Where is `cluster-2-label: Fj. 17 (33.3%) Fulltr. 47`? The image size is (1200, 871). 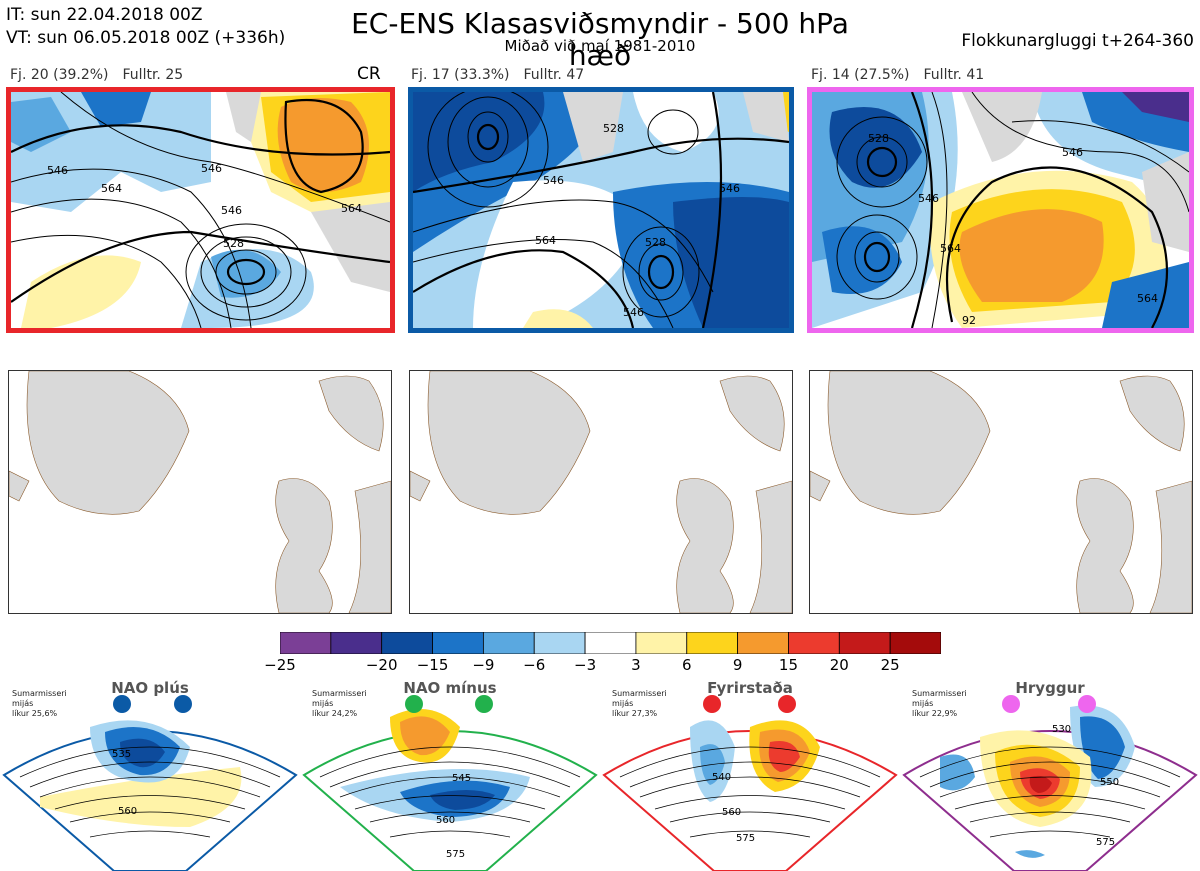 cluster-2-label: Fj. 17 (33.3%) Fulltr. 47 is located at coordinates (497, 75).